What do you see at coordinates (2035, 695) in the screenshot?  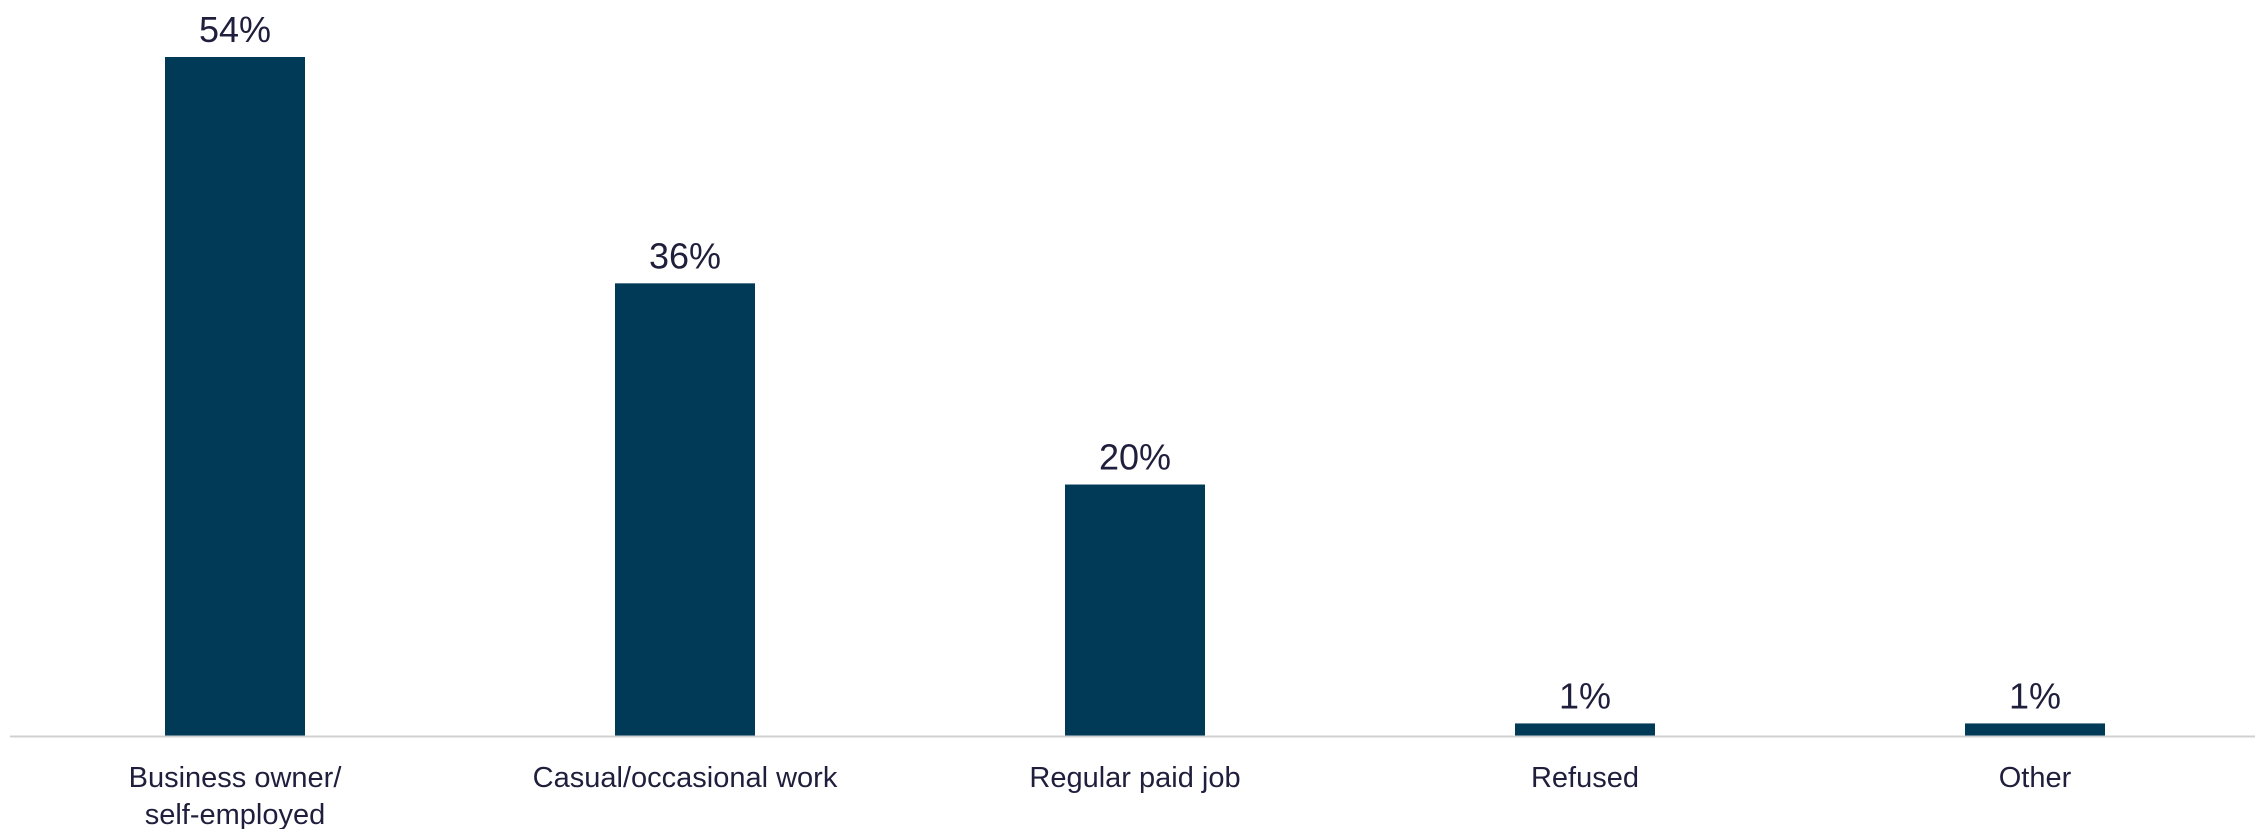 I see `data-label-4: 1%` at bounding box center [2035, 695].